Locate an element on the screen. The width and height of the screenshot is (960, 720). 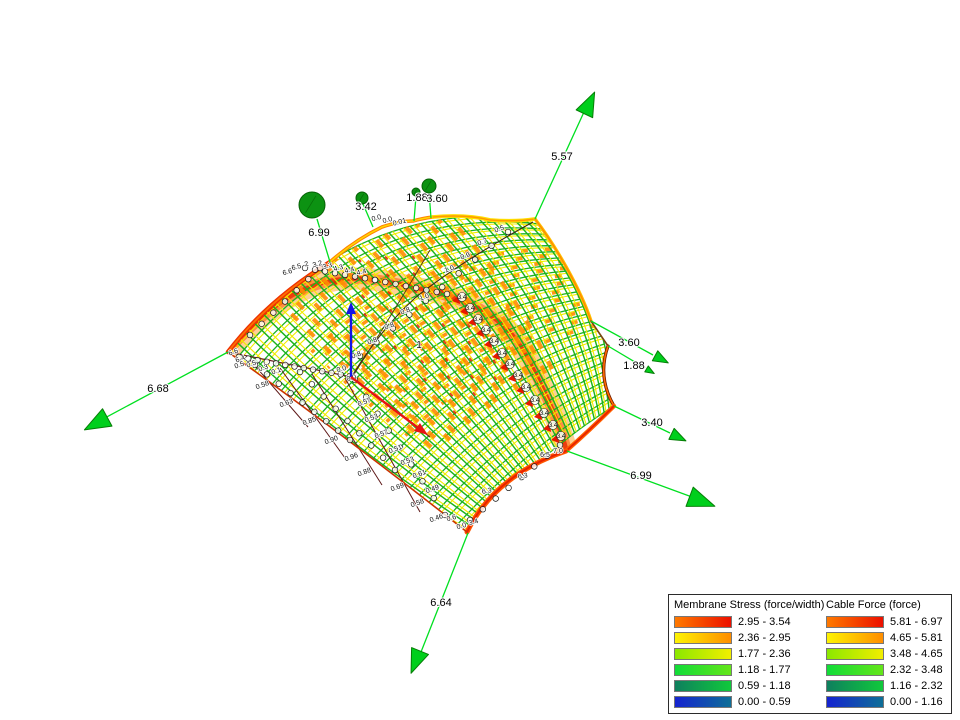
node-value-label: 0.6 is located at coordinates (451, 518).